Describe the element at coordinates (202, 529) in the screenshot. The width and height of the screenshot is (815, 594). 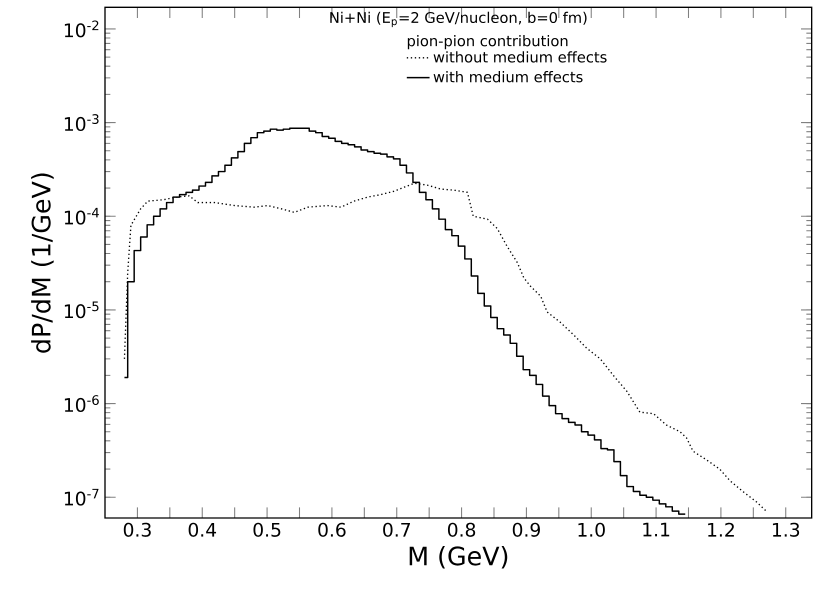
I see `x-tick-label: 0.4` at that location.